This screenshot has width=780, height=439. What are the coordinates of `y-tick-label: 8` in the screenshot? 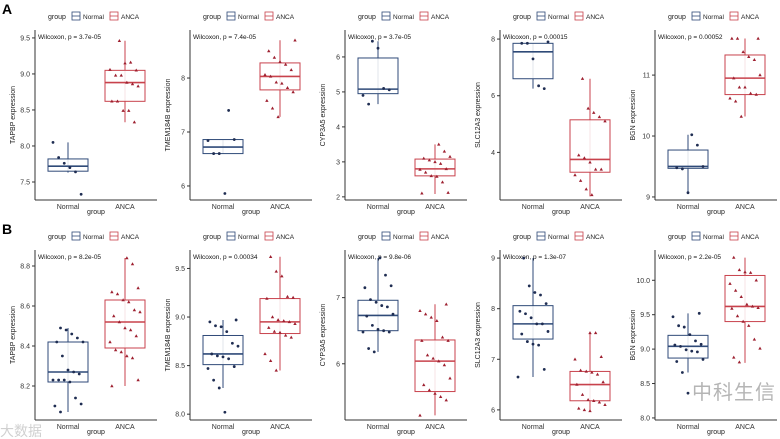 It's located at (493, 309).